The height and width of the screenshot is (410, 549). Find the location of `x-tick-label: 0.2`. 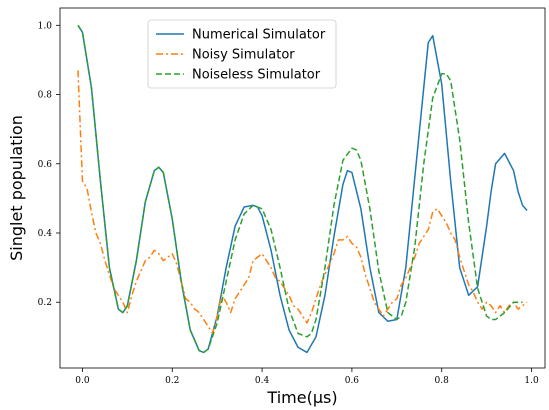

x-tick-label: 0.2 is located at coordinates (172, 381).